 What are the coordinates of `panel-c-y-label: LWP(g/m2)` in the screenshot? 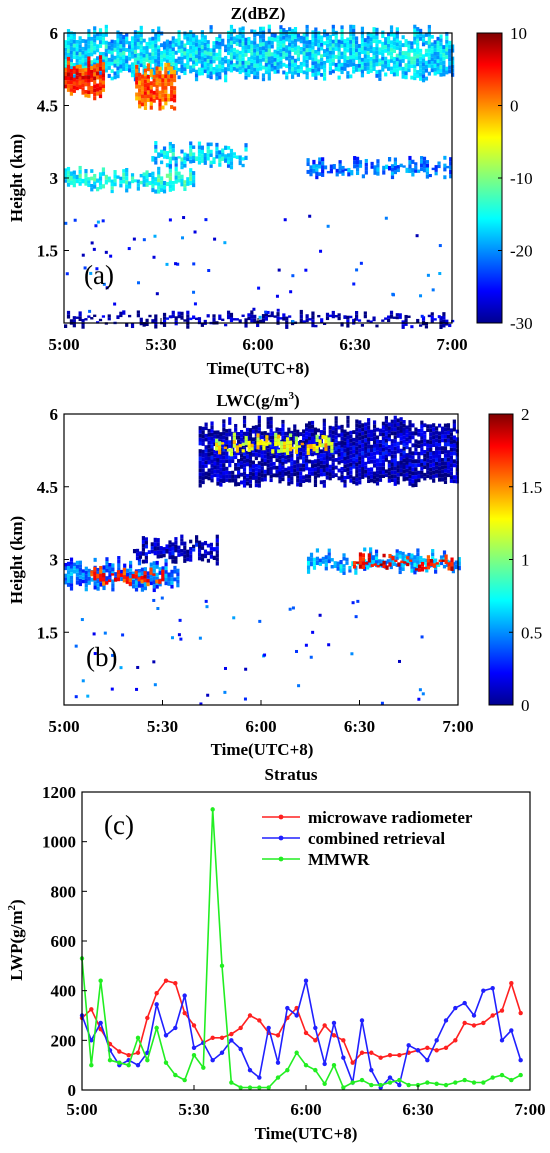 It's located at (16, 939).